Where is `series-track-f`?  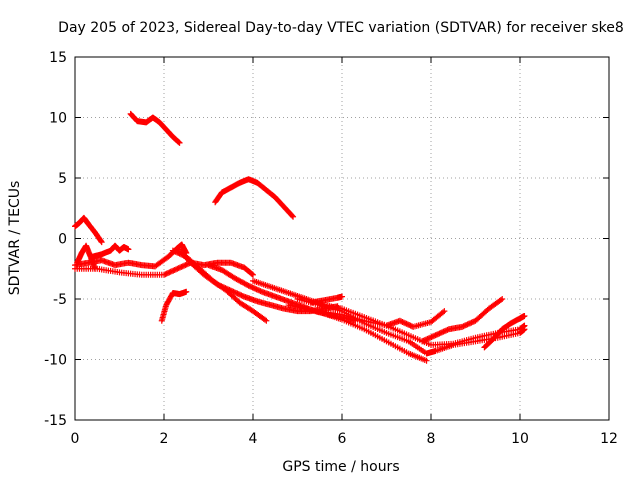
series-track-f is located at coordinates (131, 255).